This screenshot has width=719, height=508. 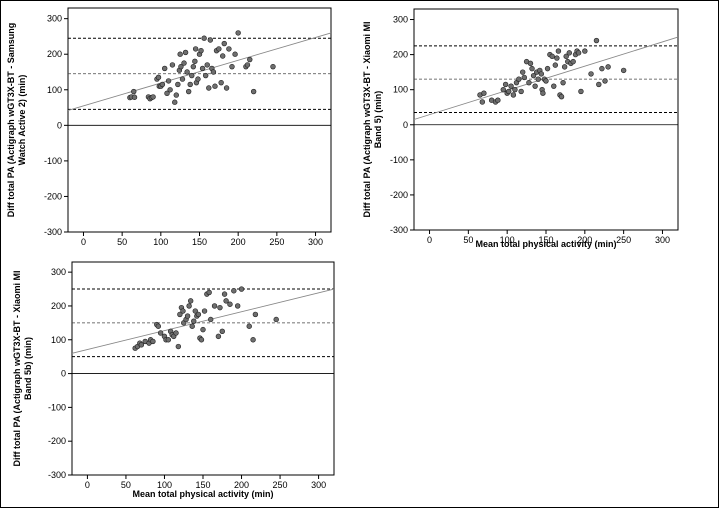 What do you see at coordinates (28, 368) in the screenshot?
I see `panel3-ylabel-line: Band 5b) (min)` at bounding box center [28, 368].